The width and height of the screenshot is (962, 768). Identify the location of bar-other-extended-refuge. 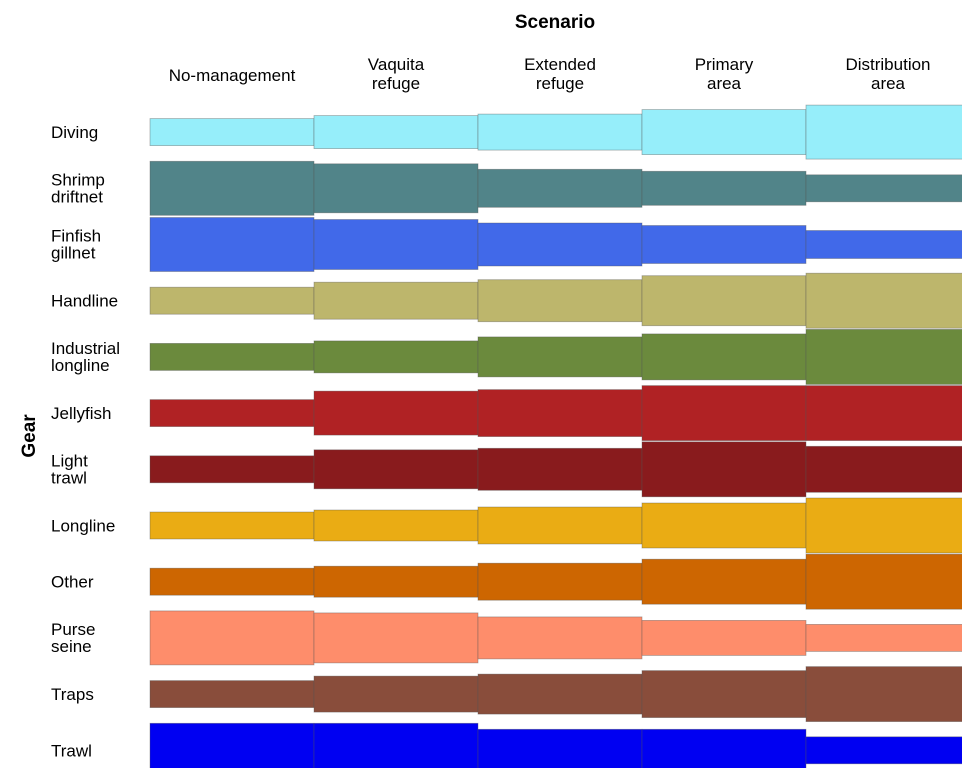
(560, 581).